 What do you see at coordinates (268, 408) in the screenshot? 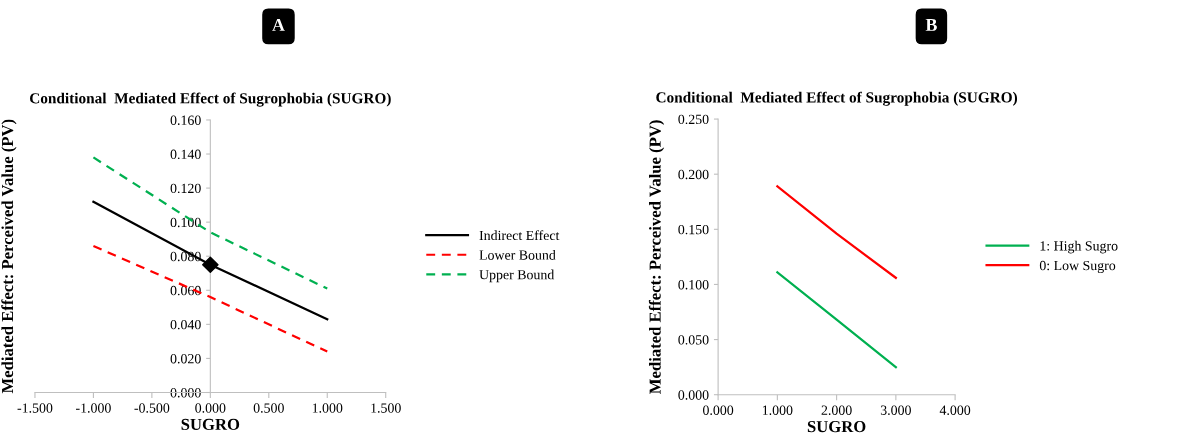
I see `x-tick-label: 0.500` at bounding box center [268, 408].